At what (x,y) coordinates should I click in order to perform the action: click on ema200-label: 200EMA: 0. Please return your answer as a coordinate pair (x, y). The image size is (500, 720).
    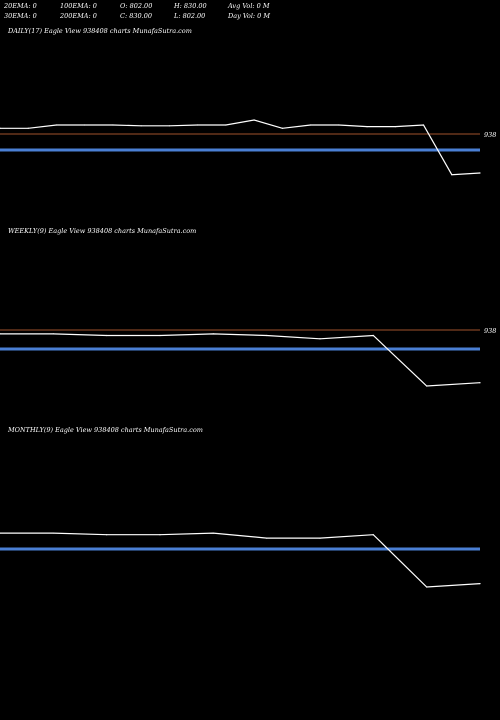
    Looking at the image, I should click on (78, 16).